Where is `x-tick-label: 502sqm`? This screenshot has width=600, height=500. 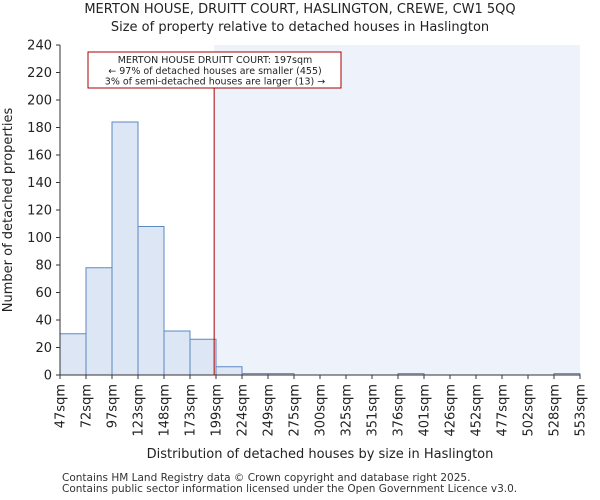
x-tick-label: 502sqm is located at coordinates (529, 410).